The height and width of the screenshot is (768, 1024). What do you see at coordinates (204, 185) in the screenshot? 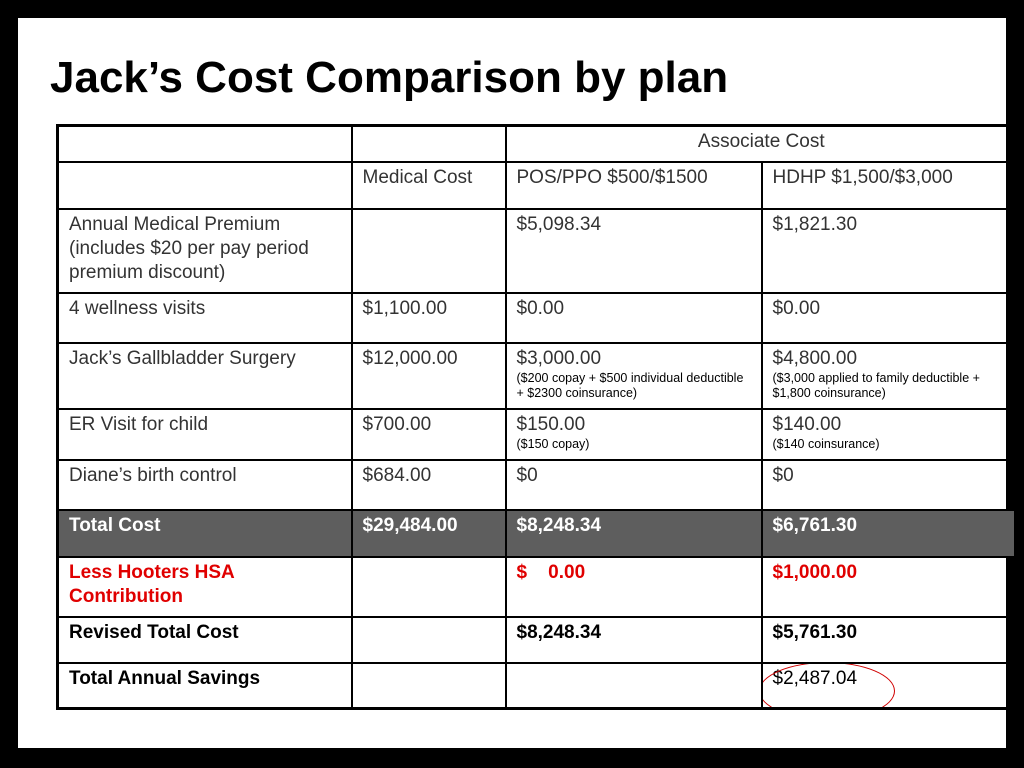
I see `column-header-label` at bounding box center [204, 185].